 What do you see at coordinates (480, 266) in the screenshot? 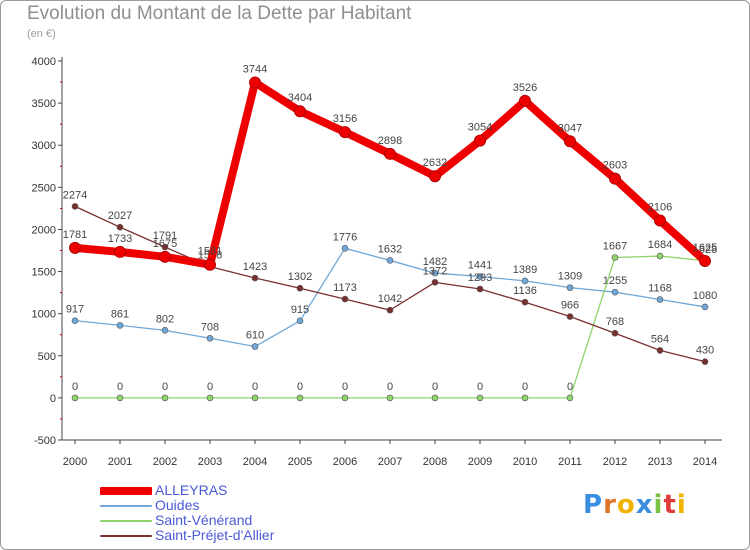
I see `data-label: 1441` at bounding box center [480, 266].